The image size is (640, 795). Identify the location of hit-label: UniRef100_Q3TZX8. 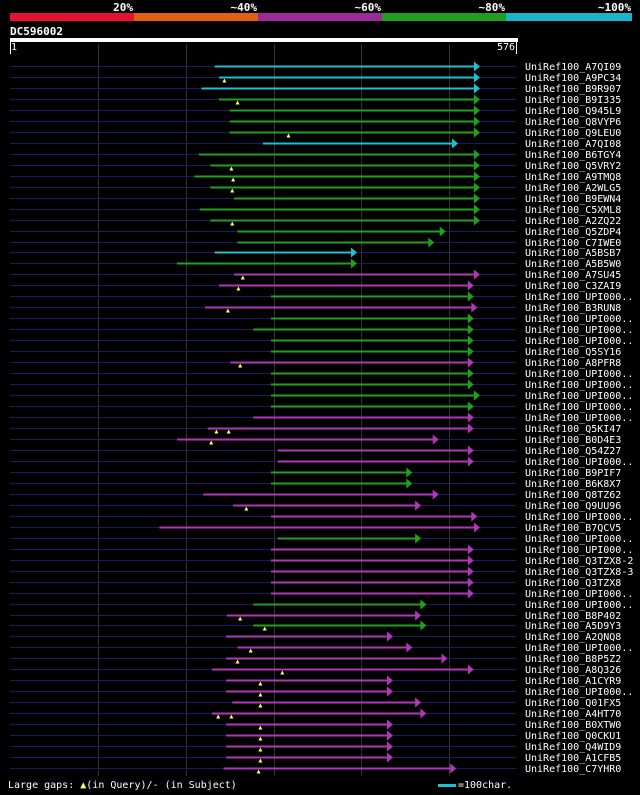
(573, 583).